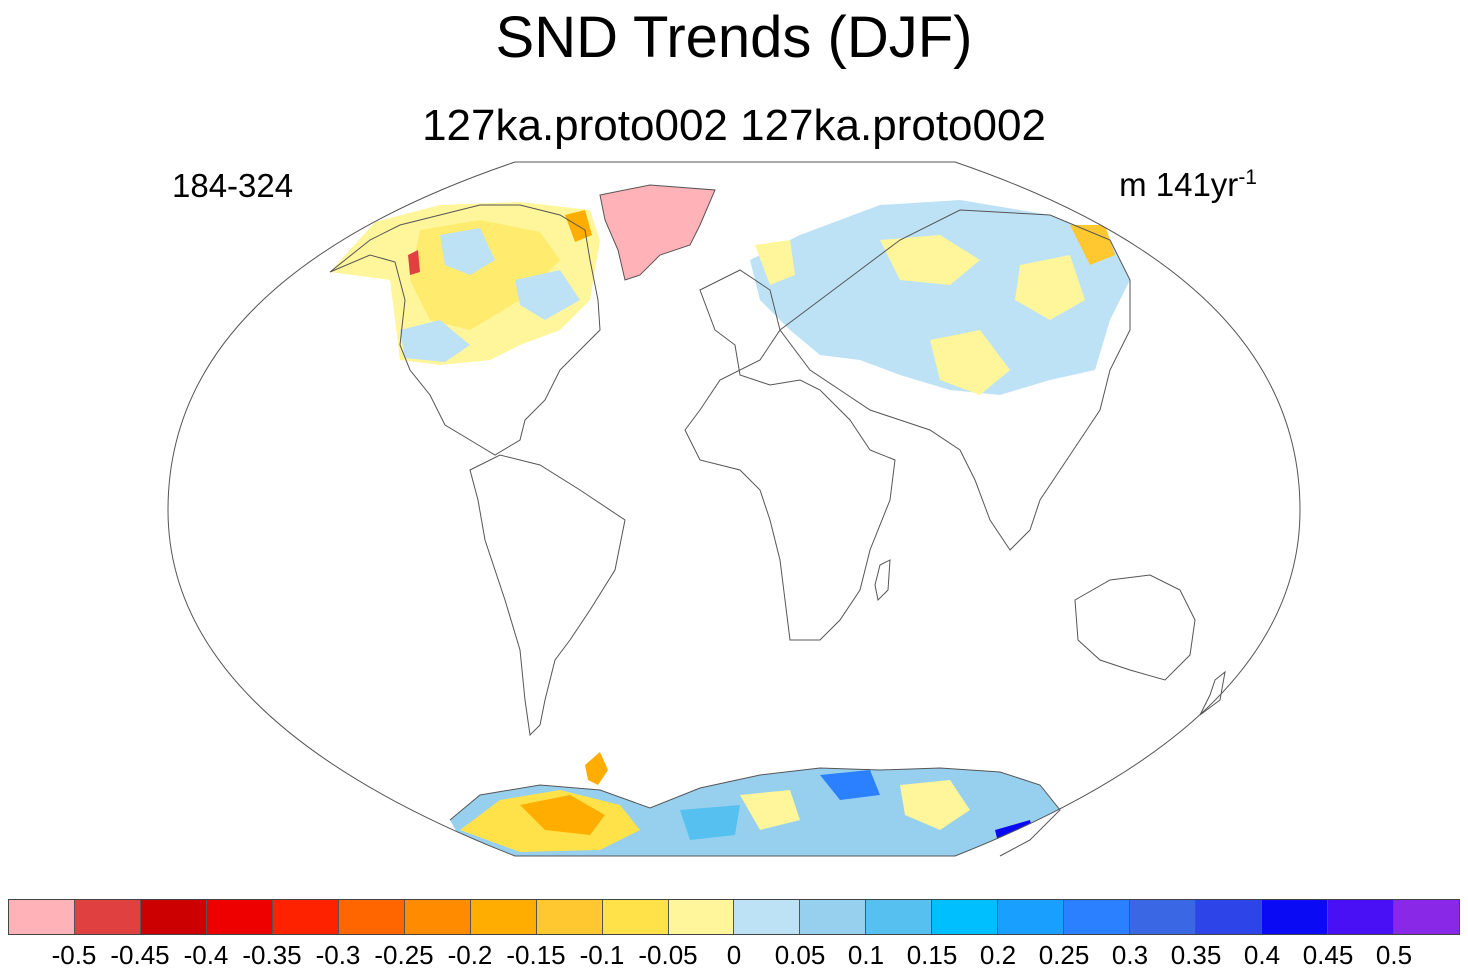  What do you see at coordinates (1092, 245) in the screenshot?
I see `eurasia-orange-patch` at bounding box center [1092, 245].